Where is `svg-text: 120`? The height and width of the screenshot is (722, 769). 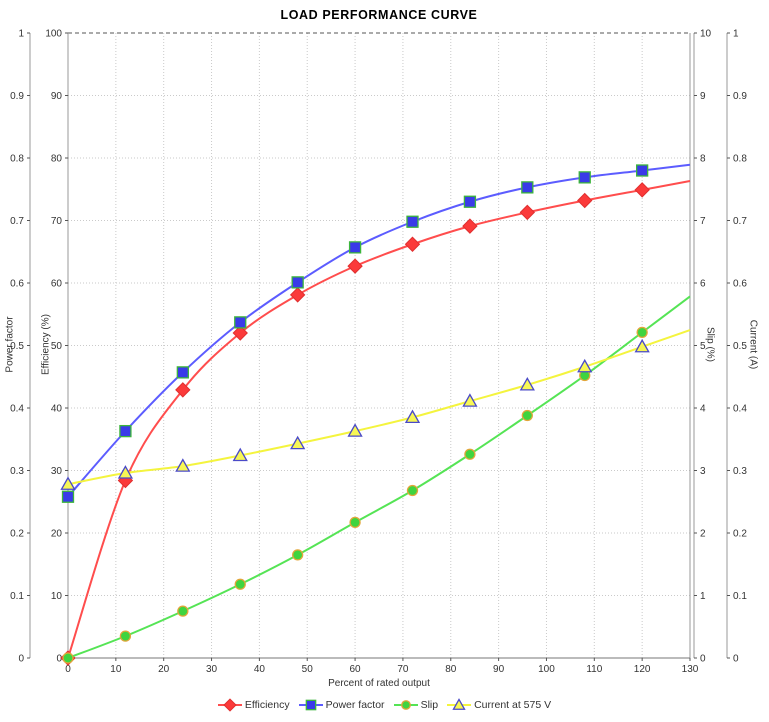
svg-text: 120 is located at coordinates (642, 669).